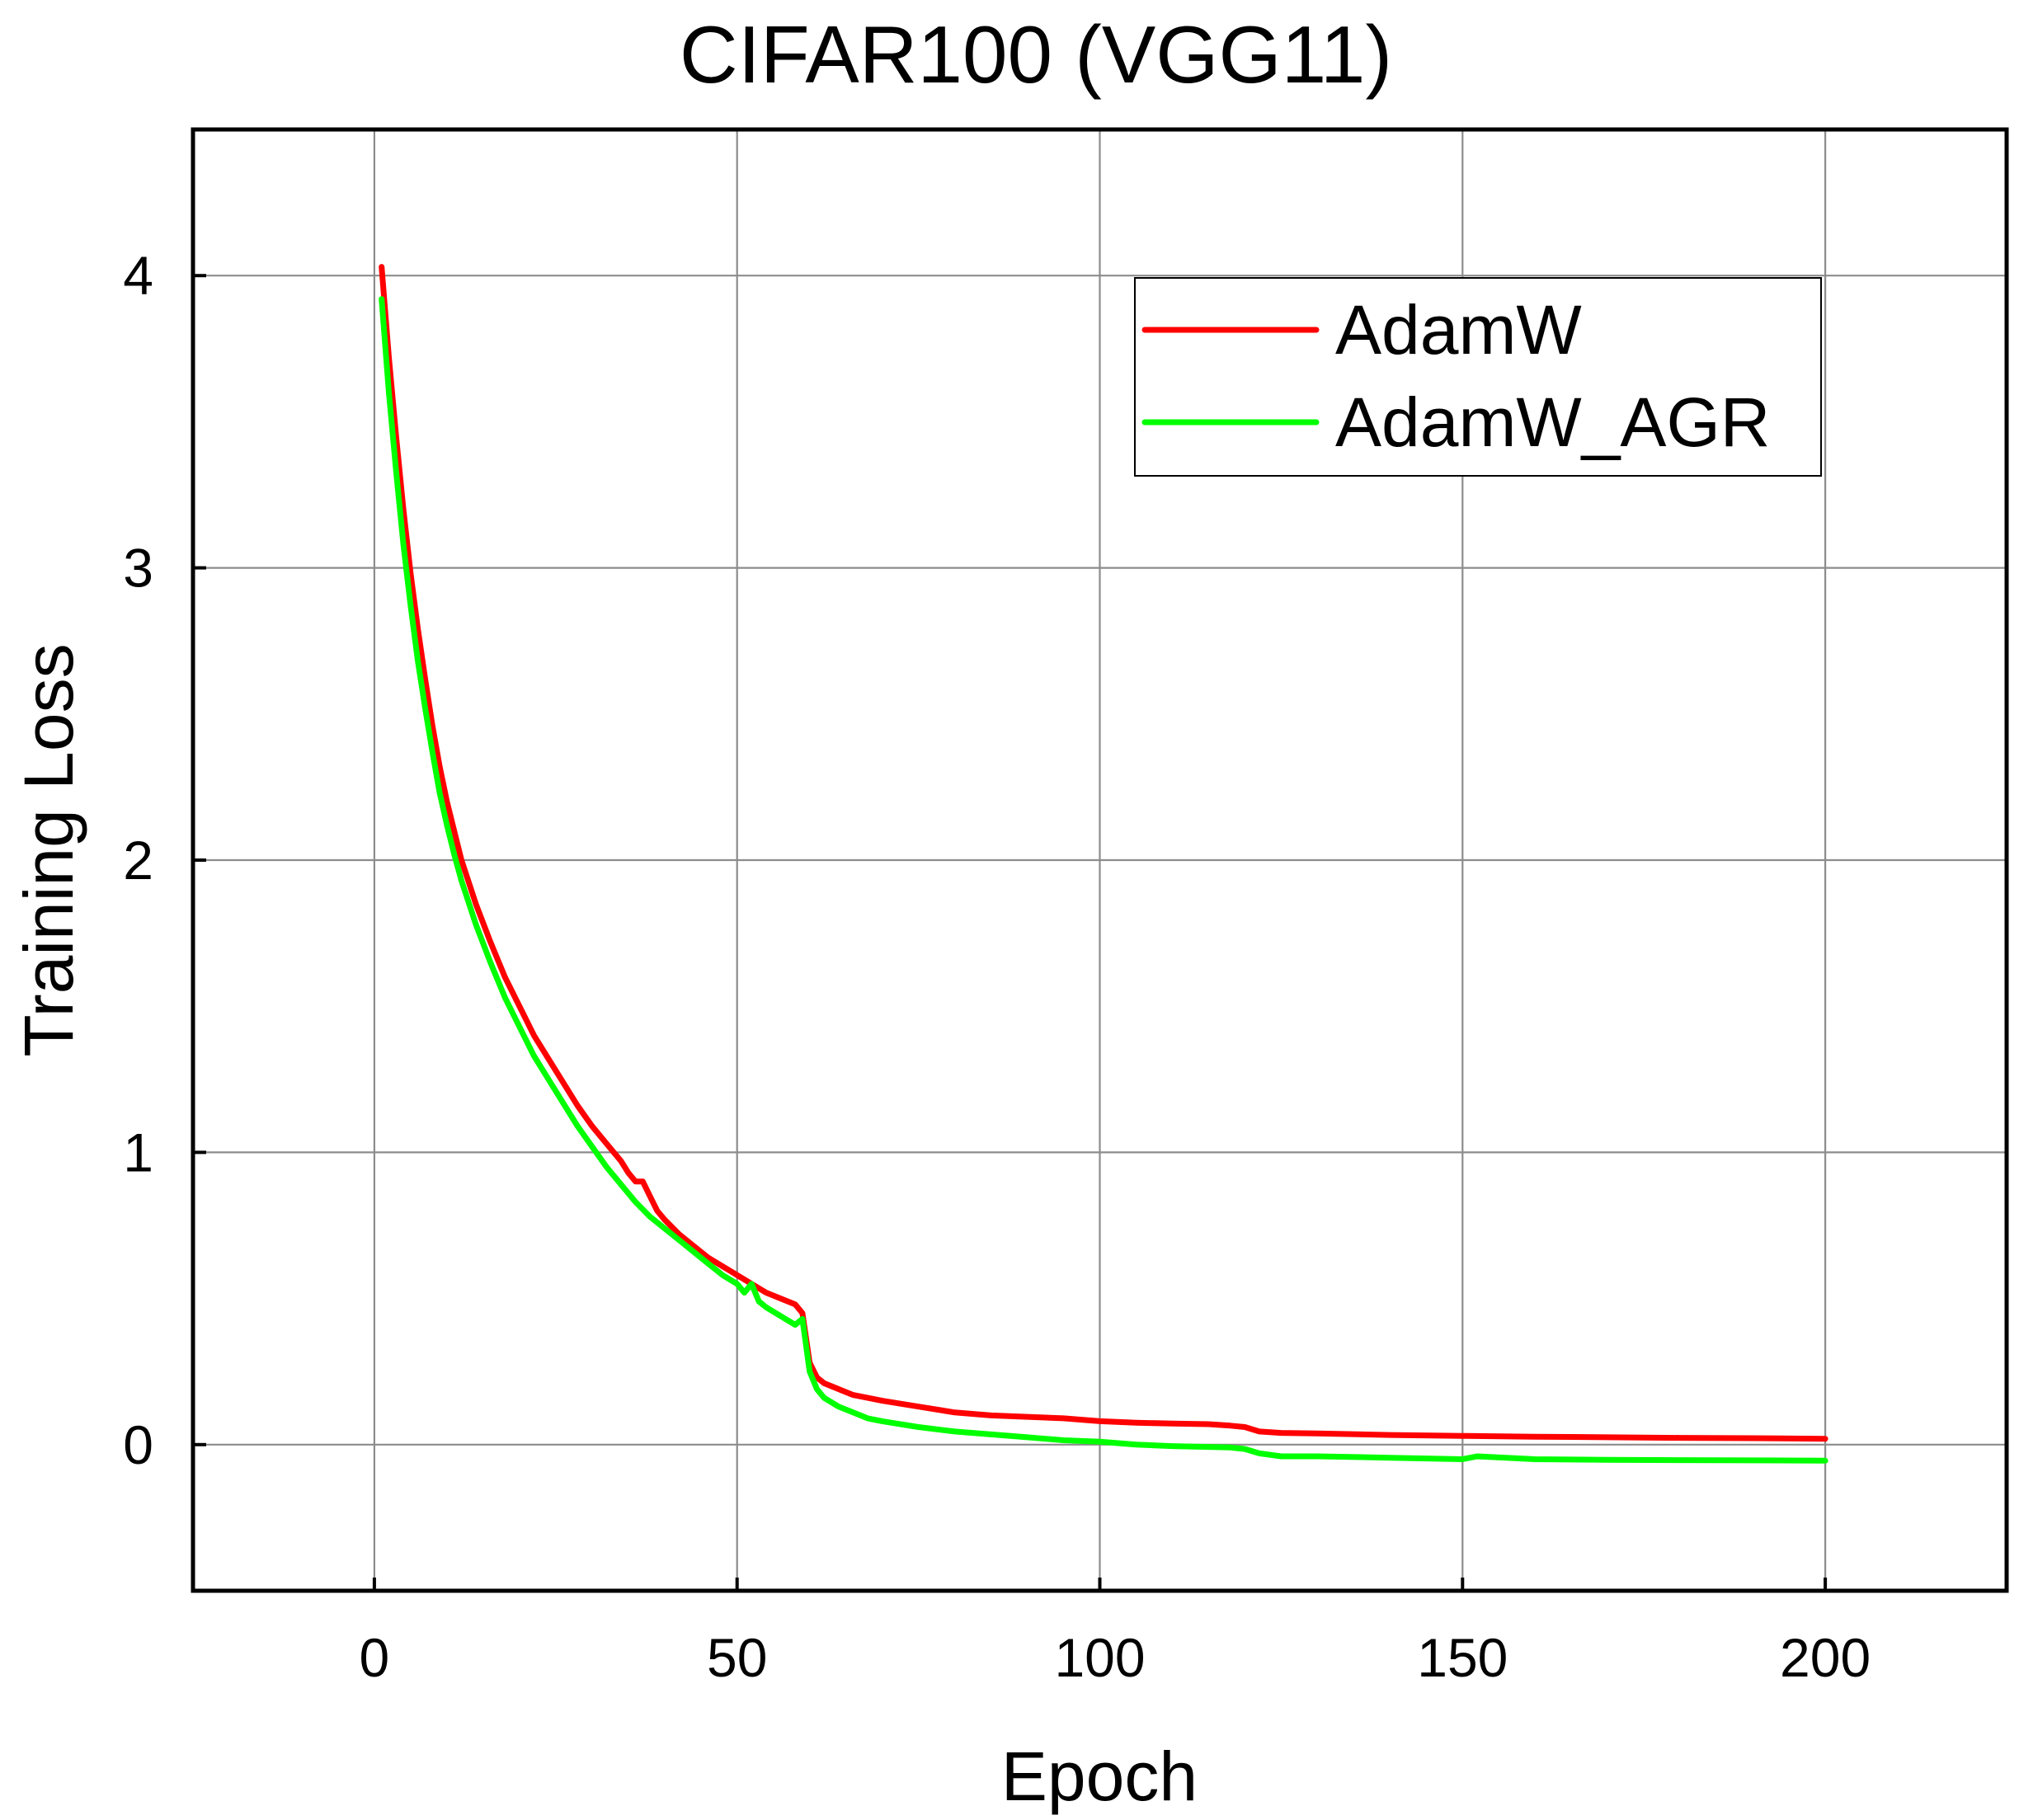  I want to click on x-tick-label: 100, so click(1099, 1657).